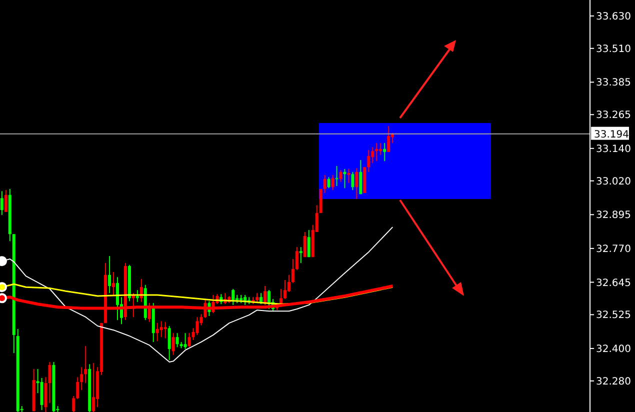 The image size is (635, 412). What do you see at coordinates (613, 316) in the screenshot?
I see `y-tick-label: 32.525` at bounding box center [613, 316].